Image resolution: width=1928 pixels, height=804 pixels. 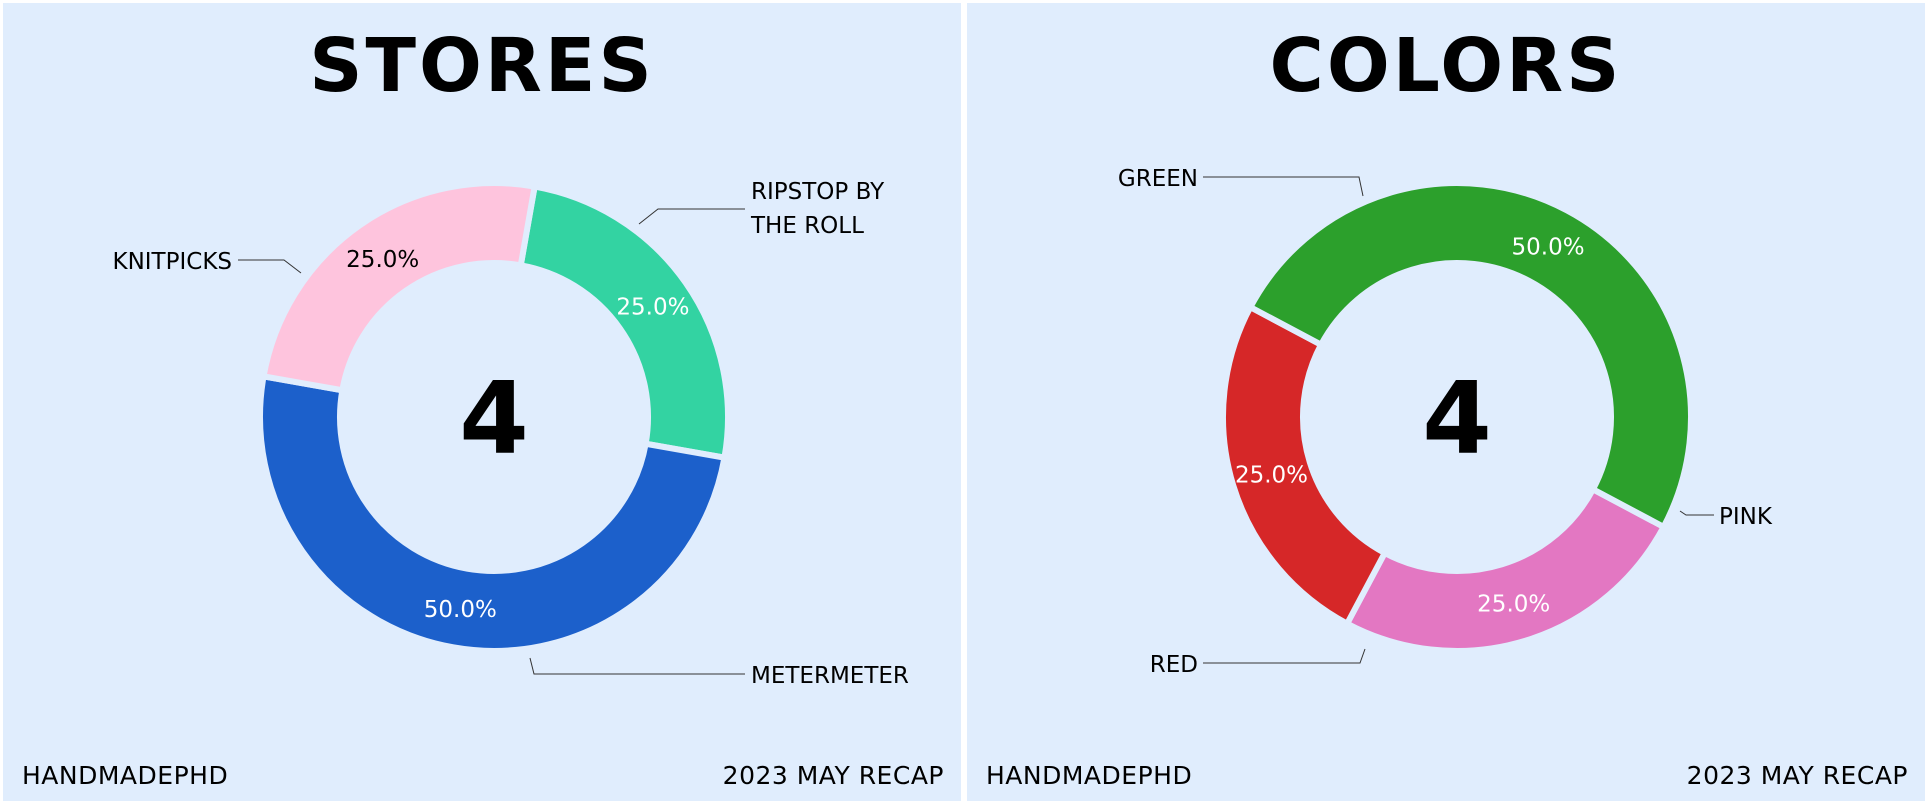 I want to click on chart-title-colors: COLORS, so click(x=1446, y=66).